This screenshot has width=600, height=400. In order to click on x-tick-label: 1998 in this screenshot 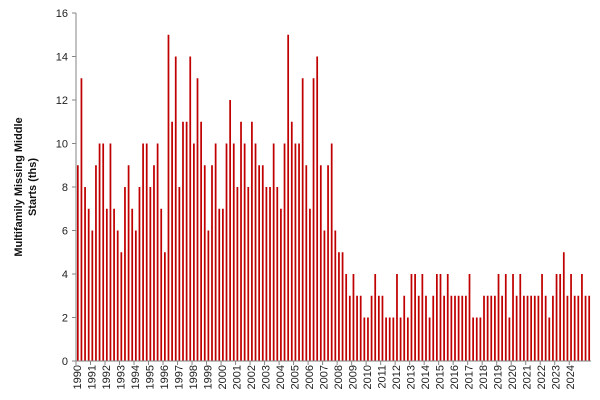, I will do `click(194, 377)`.